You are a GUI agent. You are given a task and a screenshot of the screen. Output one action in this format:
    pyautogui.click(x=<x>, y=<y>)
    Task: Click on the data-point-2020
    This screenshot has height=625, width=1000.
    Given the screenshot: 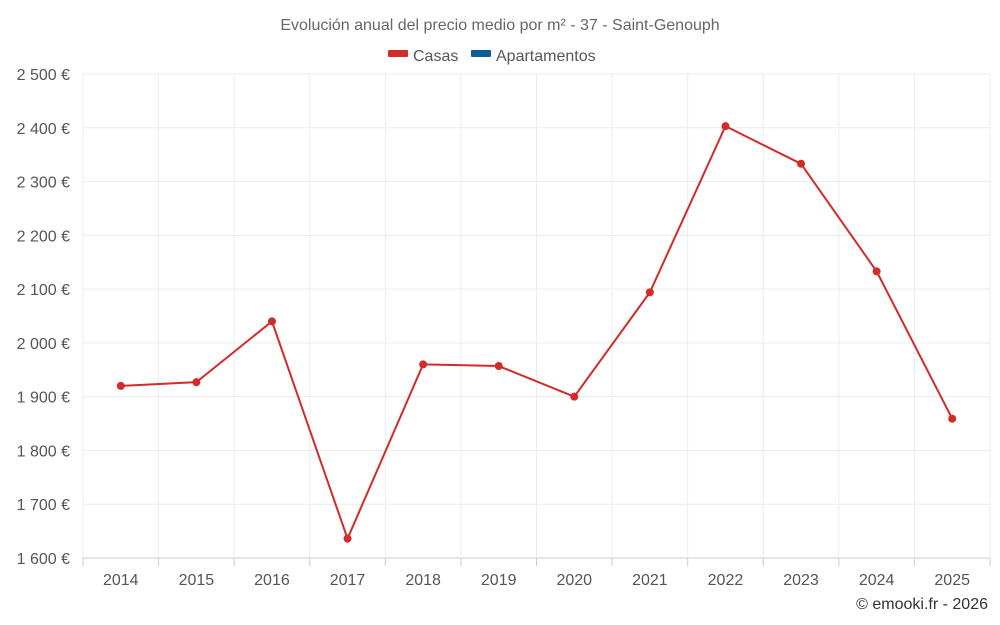 What is the action you would take?
    pyautogui.click(x=574, y=396)
    